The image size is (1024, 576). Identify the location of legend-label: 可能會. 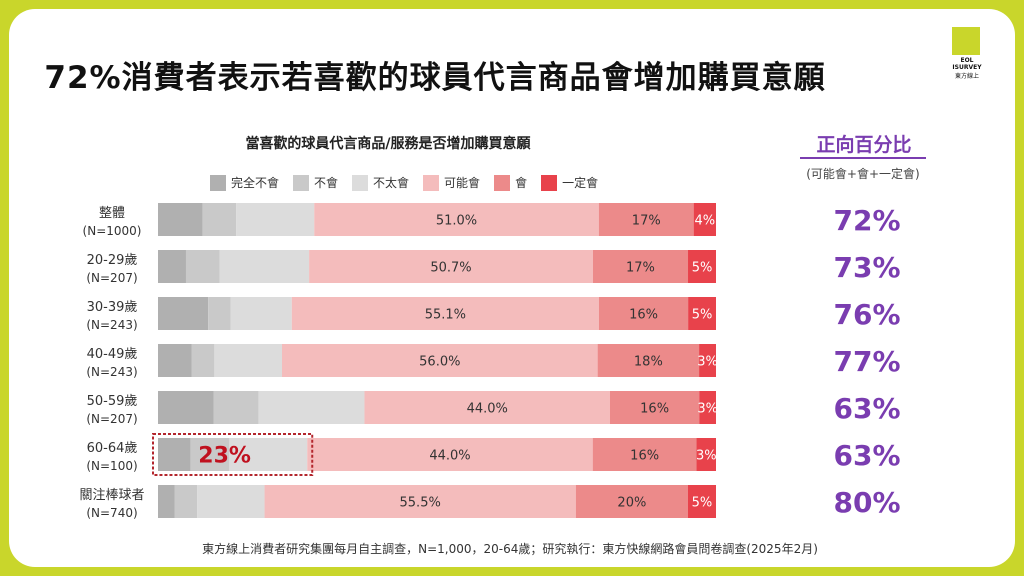
(462, 183).